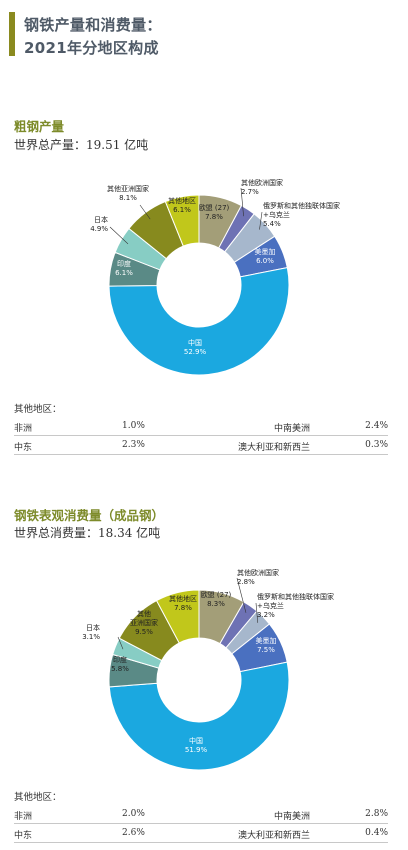  Describe the element at coordinates (133, 814) in the screenshot. I see `others-left-value: 2.0%` at that location.